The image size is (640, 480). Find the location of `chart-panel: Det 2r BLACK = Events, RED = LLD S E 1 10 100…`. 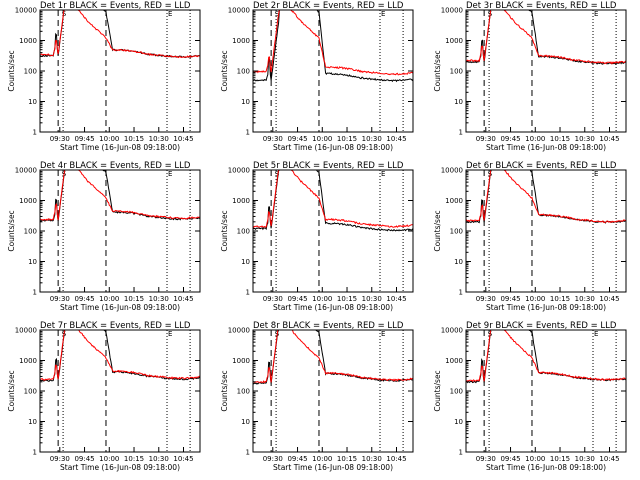

chart-panel: Det 2r BLACK = Events, RED = LLD S E 1 10 100… is located at coordinates (319, 80).